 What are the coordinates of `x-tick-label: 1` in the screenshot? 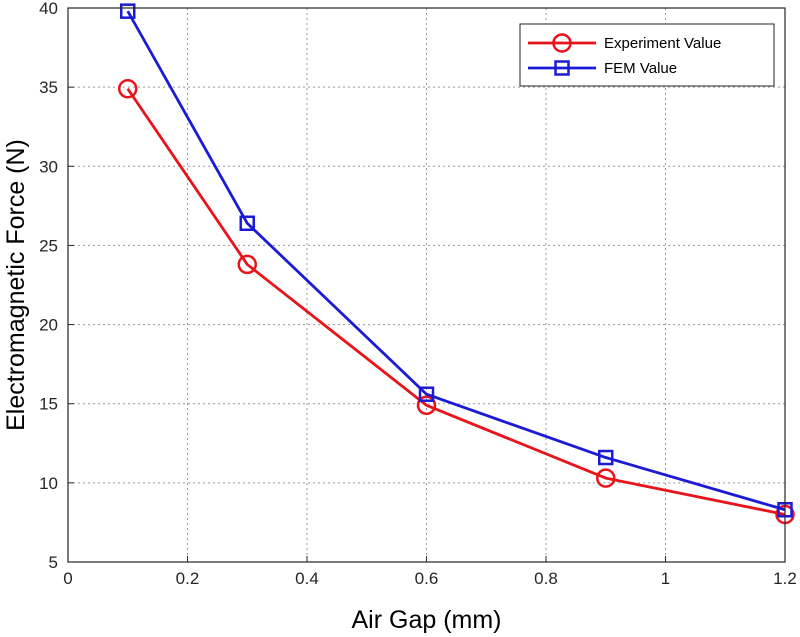 It's located at (665, 578).